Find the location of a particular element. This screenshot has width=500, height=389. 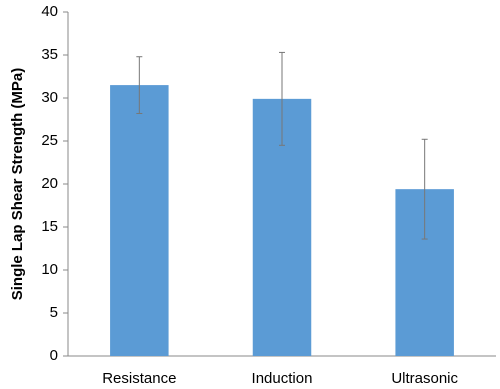

y-tick-label: 35 is located at coordinates (49, 54).